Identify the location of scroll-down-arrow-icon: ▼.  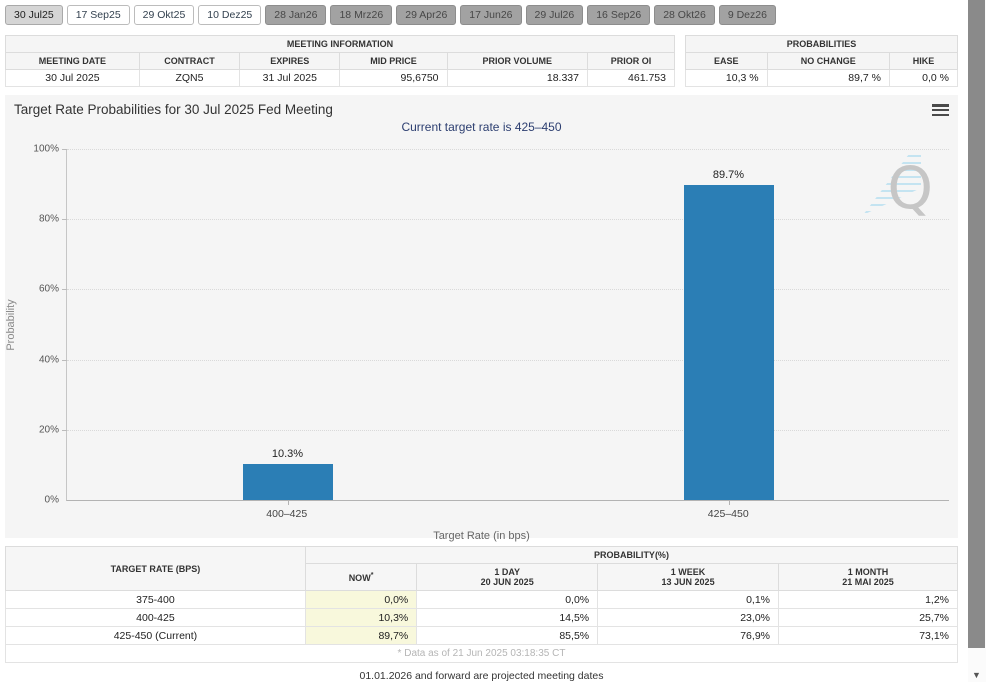
(976, 675).